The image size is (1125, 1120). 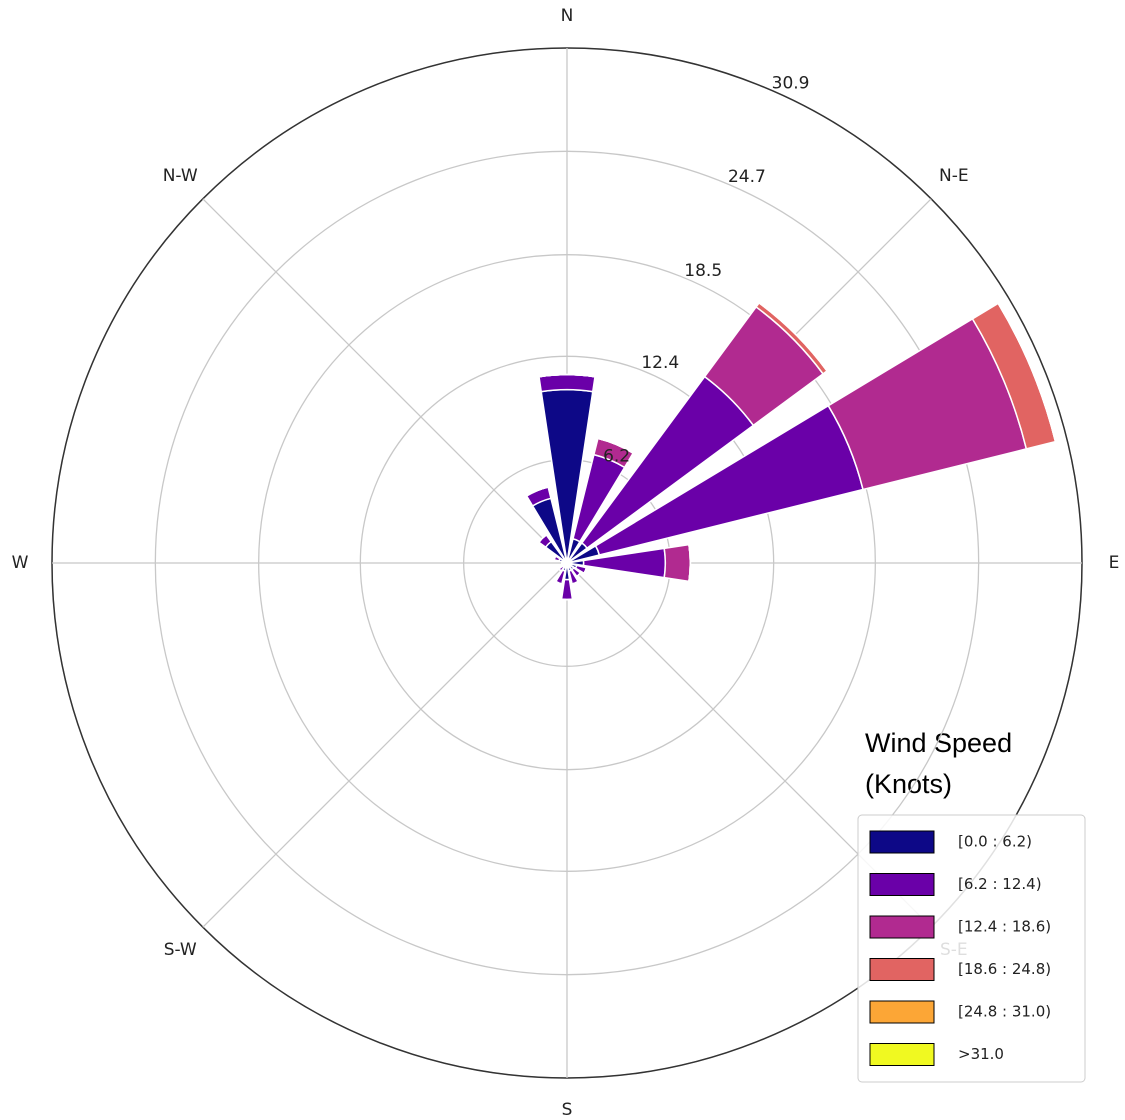 What do you see at coordinates (938, 743) in the screenshot?
I see `legend-title: Wind Speed` at bounding box center [938, 743].